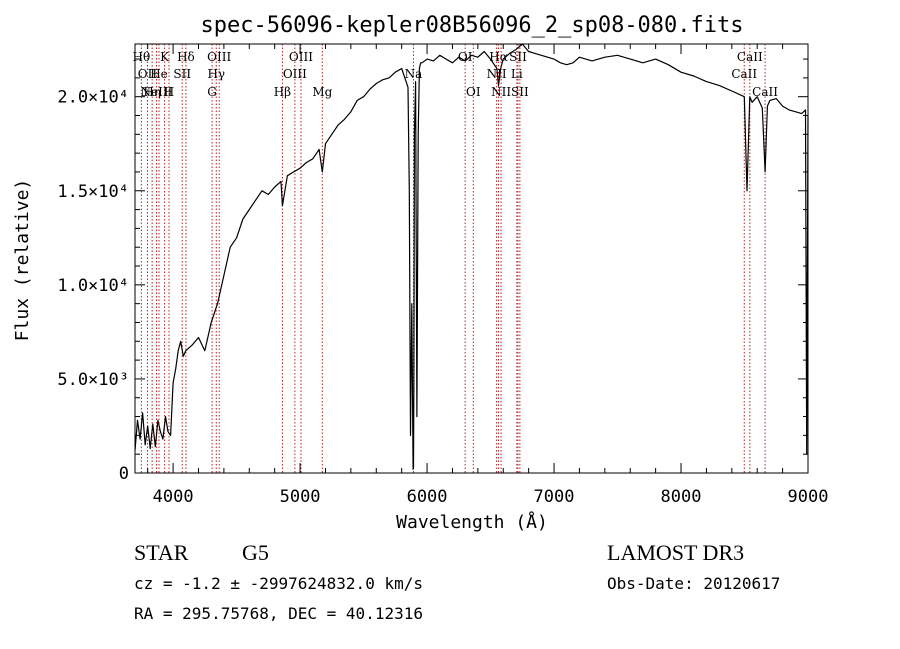  What do you see at coordinates (22, 260) in the screenshot?
I see `y-axis-label: Flux (relative)` at bounding box center [22, 260].